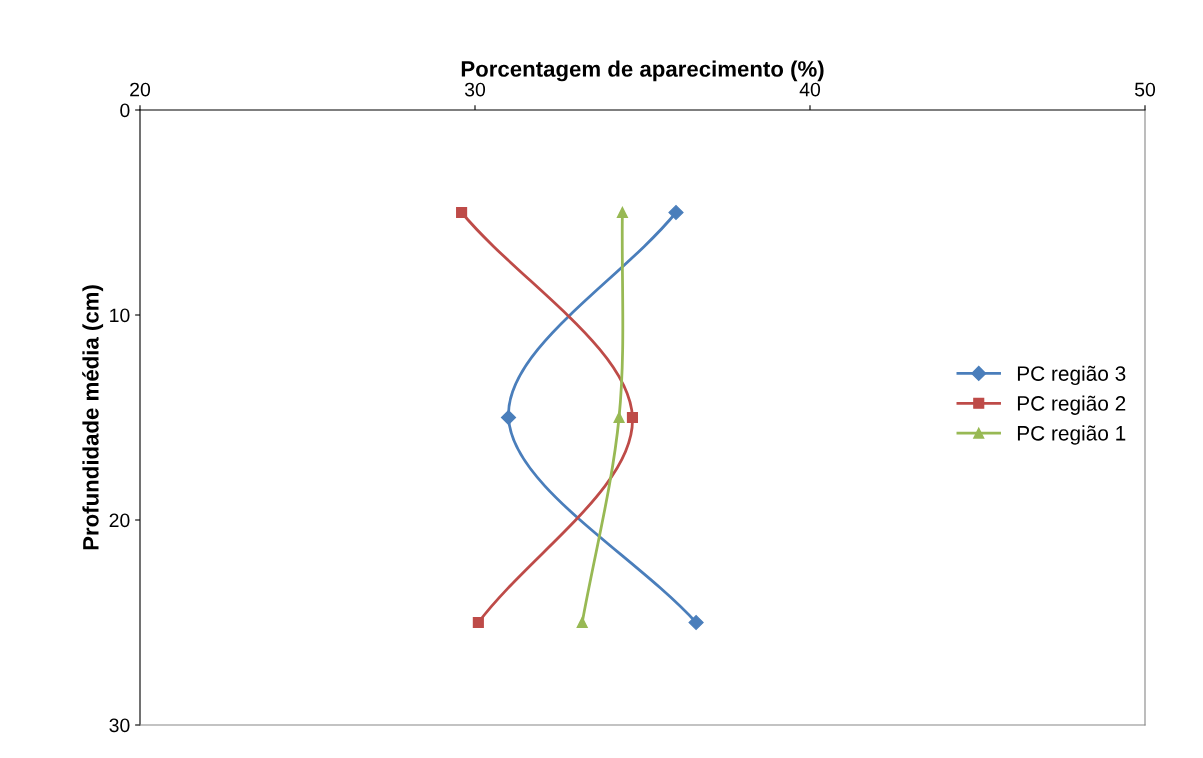 The width and height of the screenshot is (1203, 758). I want to click on x-tick-label: 20, so click(140, 89).